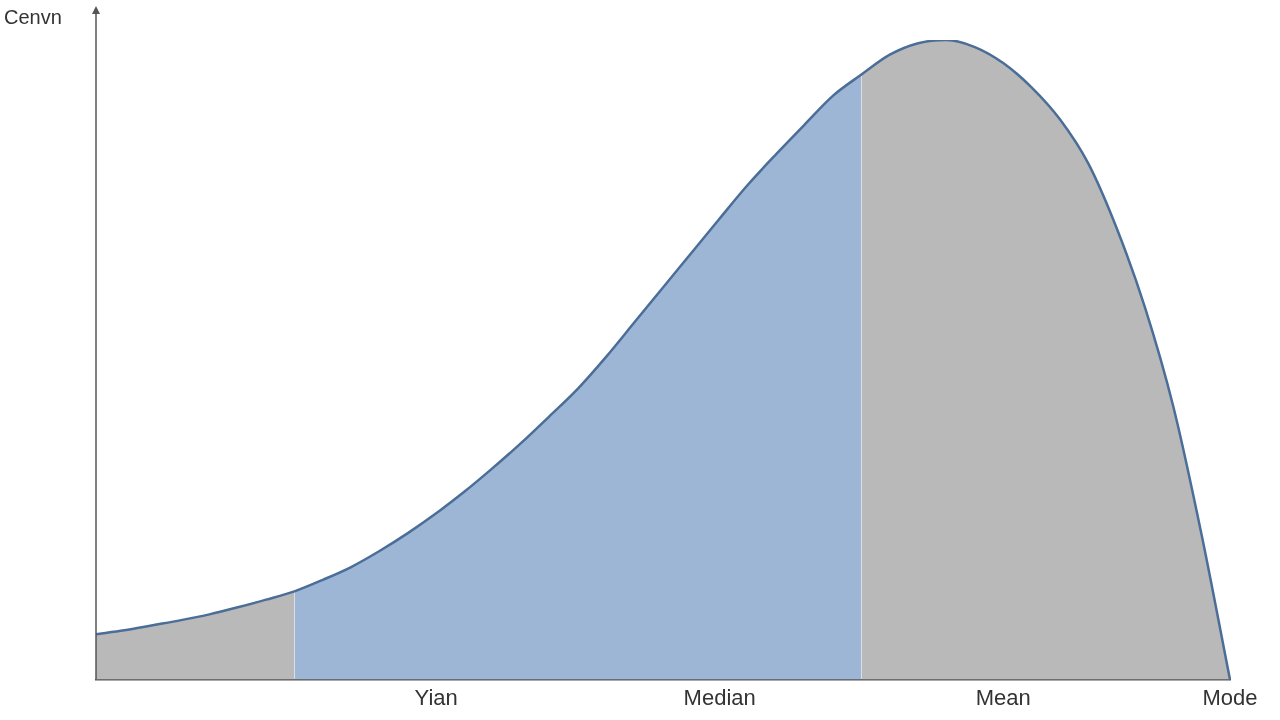 This screenshot has width=1280, height=720. What do you see at coordinates (719, 697) in the screenshot?
I see `x-tick-label: Median` at bounding box center [719, 697].